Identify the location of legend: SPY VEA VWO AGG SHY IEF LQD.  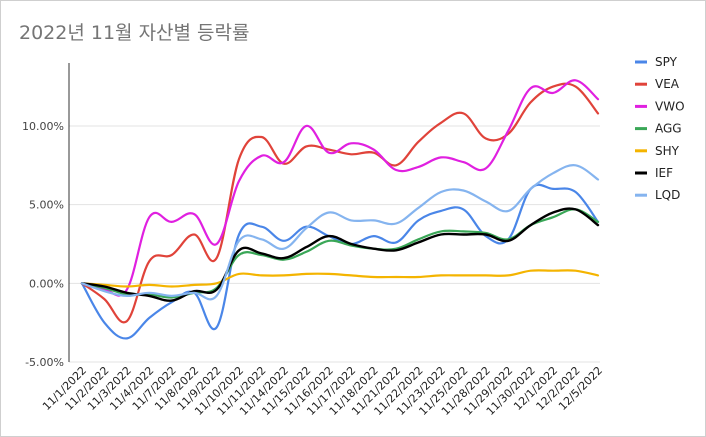
(660, 128).